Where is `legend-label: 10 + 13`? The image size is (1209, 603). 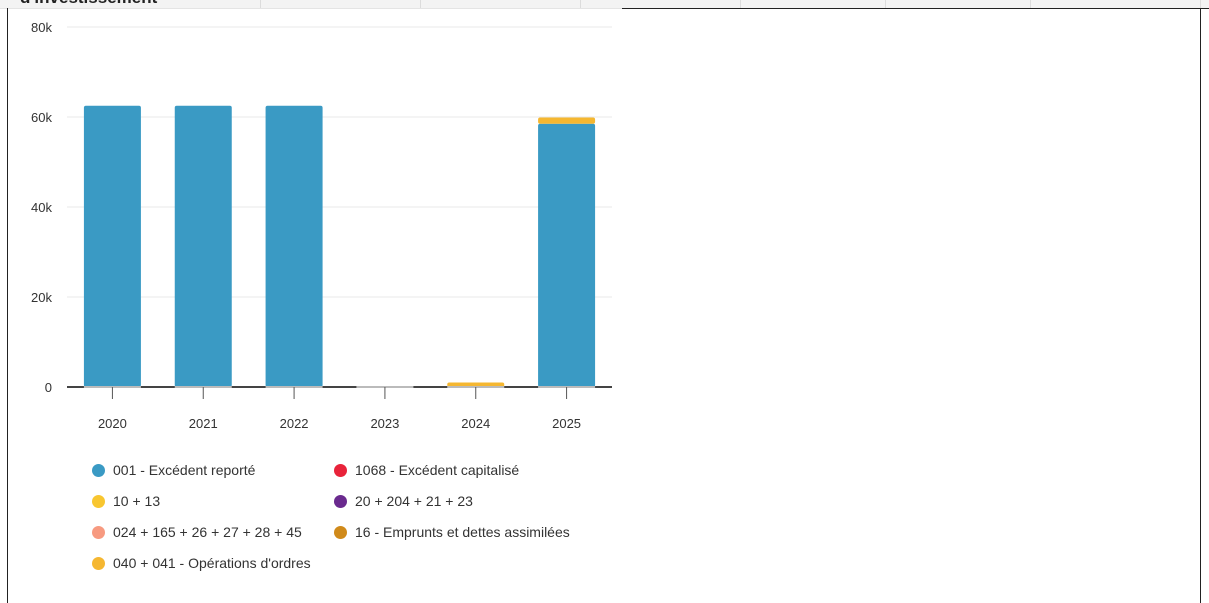 legend-label: 10 + 13 is located at coordinates (137, 501).